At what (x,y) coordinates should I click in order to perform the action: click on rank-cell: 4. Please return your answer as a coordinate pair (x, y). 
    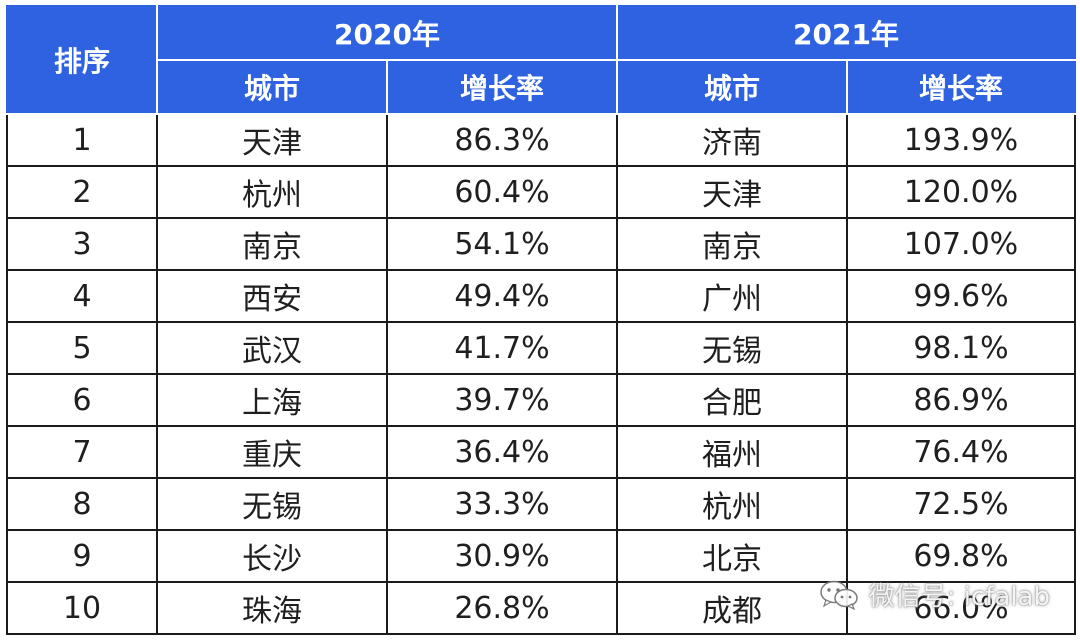
    Looking at the image, I should click on (82, 296).